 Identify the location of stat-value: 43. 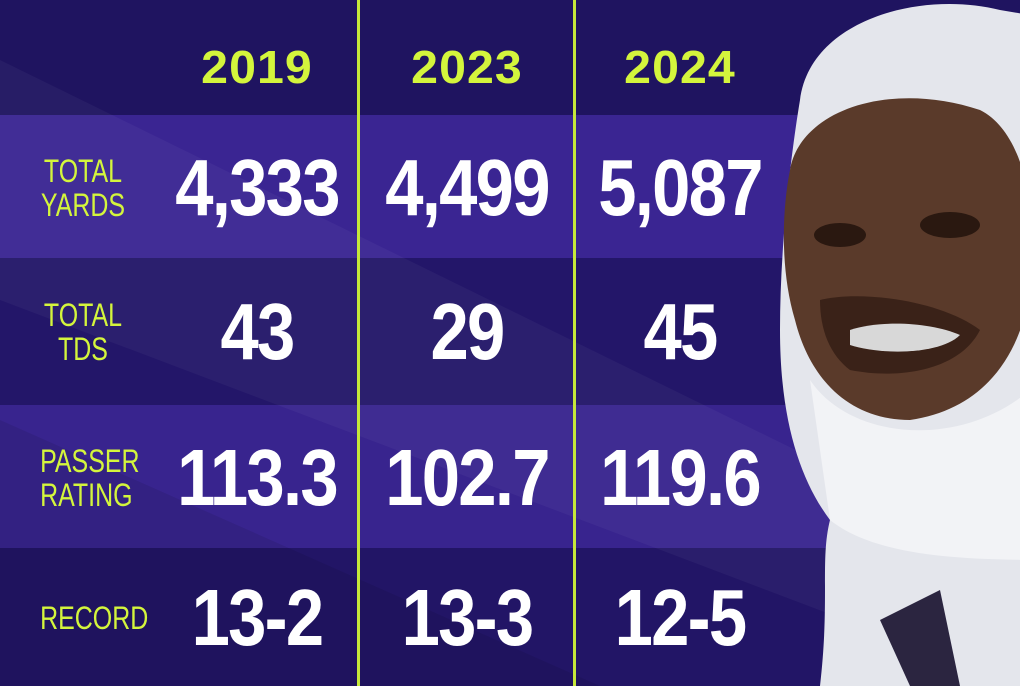
(257, 331).